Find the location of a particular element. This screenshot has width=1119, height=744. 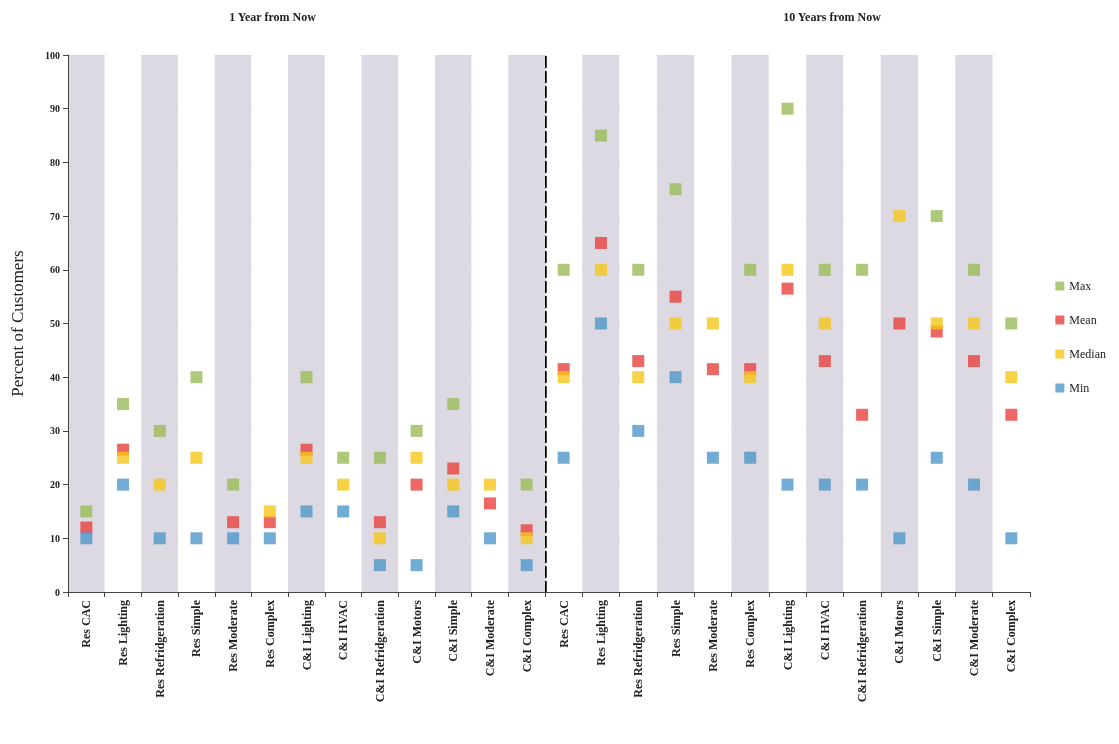

x-tick-label: C&I HVAC is located at coordinates (824, 630).